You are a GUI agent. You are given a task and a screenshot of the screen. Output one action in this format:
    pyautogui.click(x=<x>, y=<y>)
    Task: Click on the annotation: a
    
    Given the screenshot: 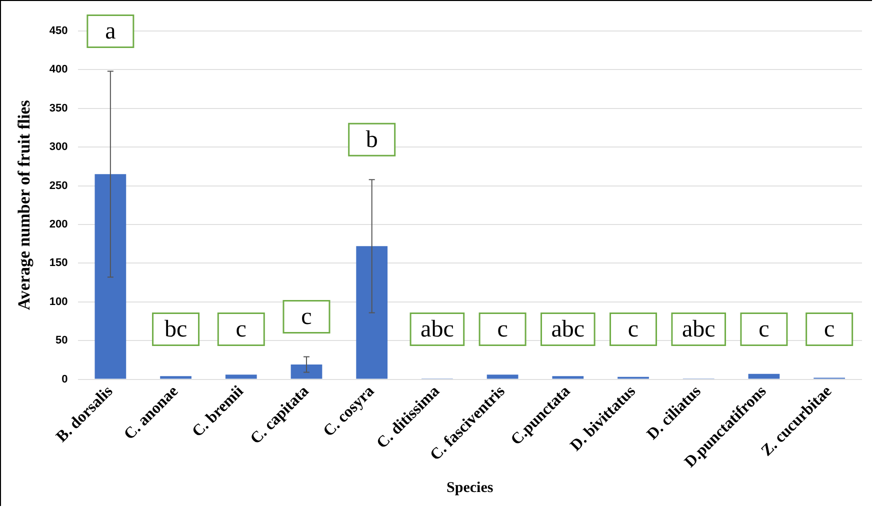 What is the action you would take?
    pyautogui.click(x=110, y=31)
    